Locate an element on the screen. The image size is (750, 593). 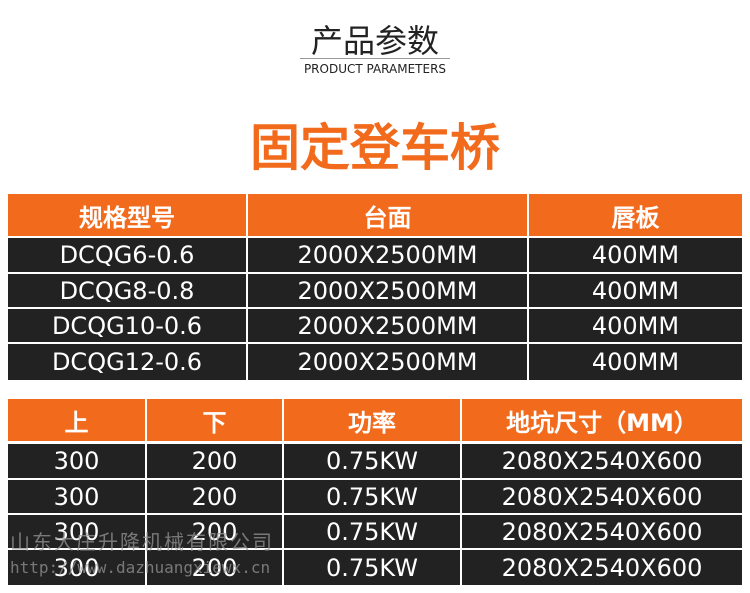
watermark-company: 山东大庄升降机械有限公司 is located at coordinates (142, 542).